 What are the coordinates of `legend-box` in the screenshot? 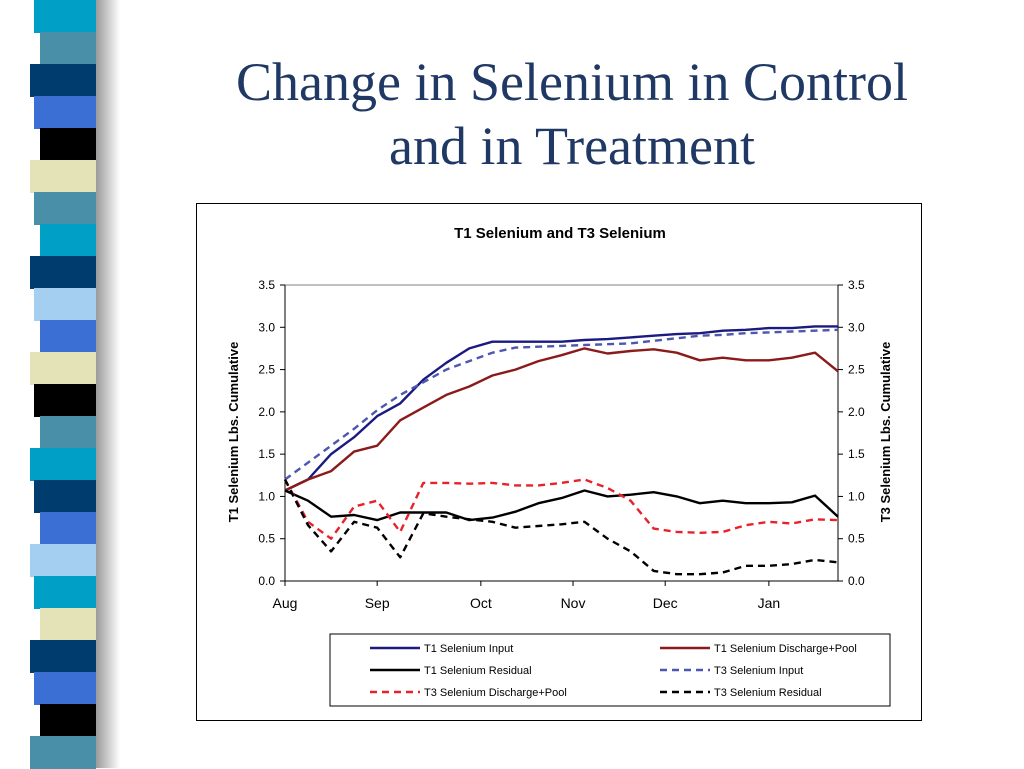 It's located at (610, 670).